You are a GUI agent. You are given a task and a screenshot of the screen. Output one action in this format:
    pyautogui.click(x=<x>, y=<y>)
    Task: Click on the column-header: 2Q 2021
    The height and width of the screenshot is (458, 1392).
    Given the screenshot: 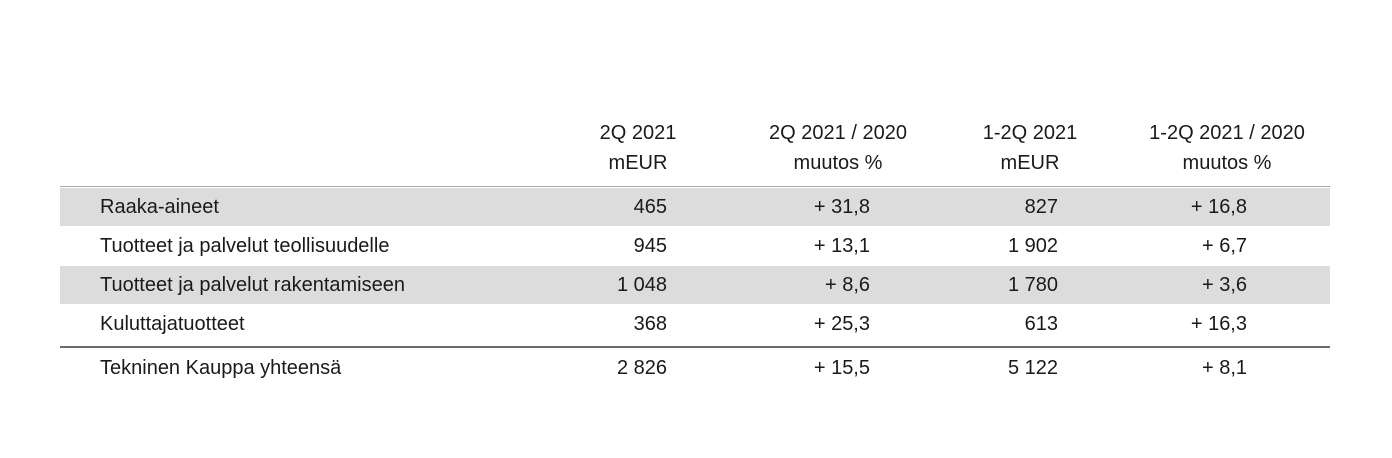 What is the action you would take?
    pyautogui.click(x=638, y=133)
    